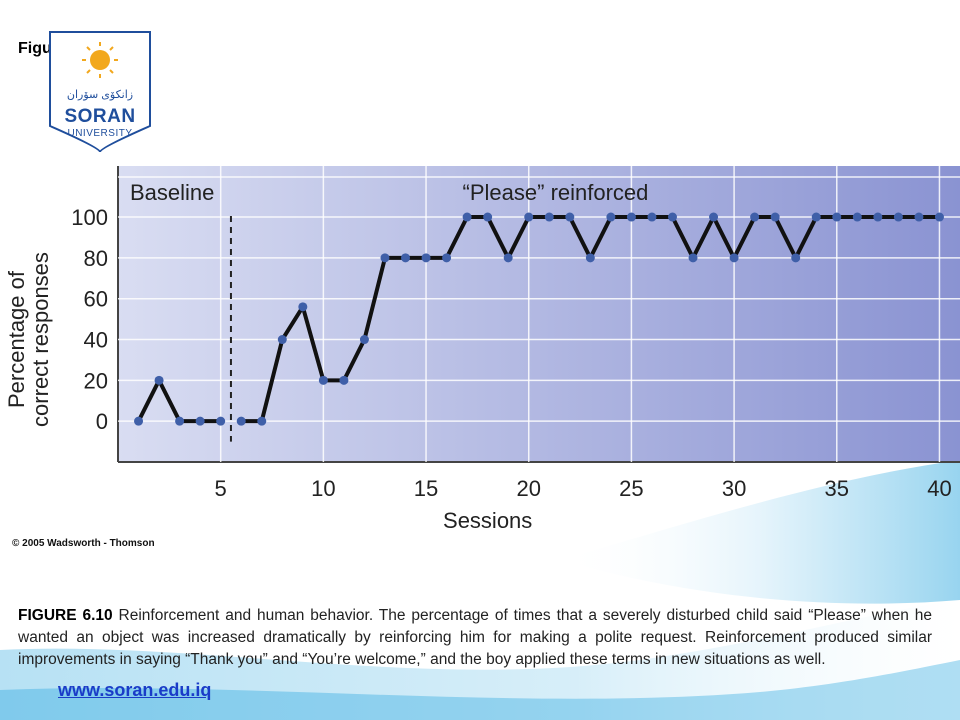 The image size is (960, 720). Describe the element at coordinates (426, 488) in the screenshot. I see `x-tick-label: 15` at that location.